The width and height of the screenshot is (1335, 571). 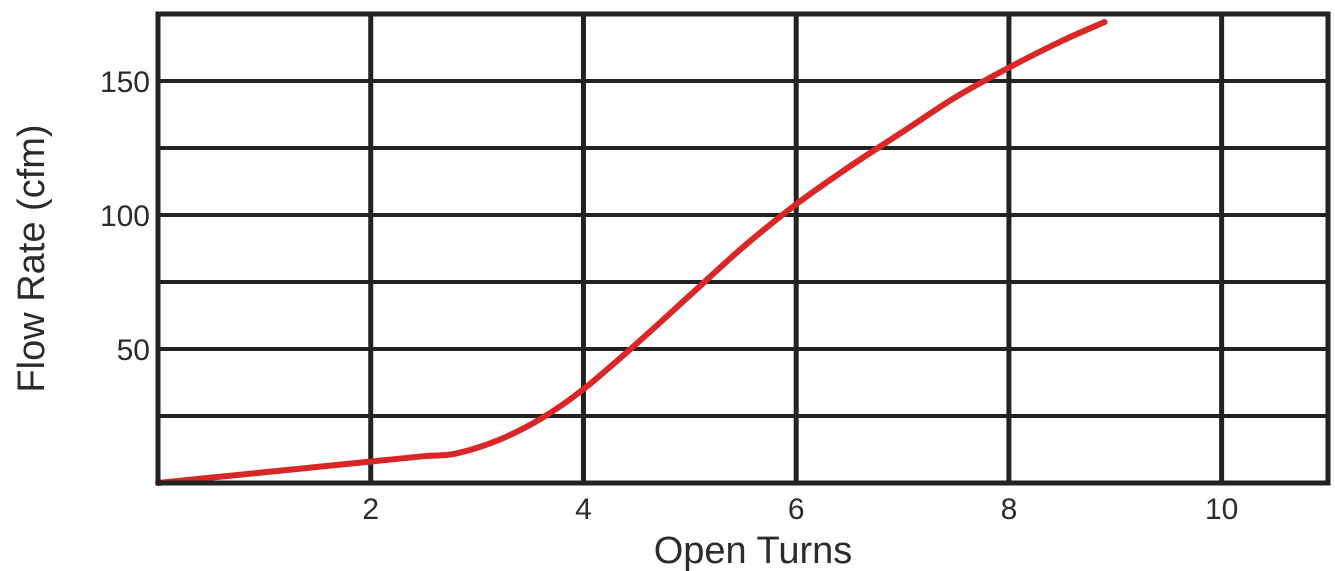 I want to click on y-tick-label: 100, so click(x=125, y=216).